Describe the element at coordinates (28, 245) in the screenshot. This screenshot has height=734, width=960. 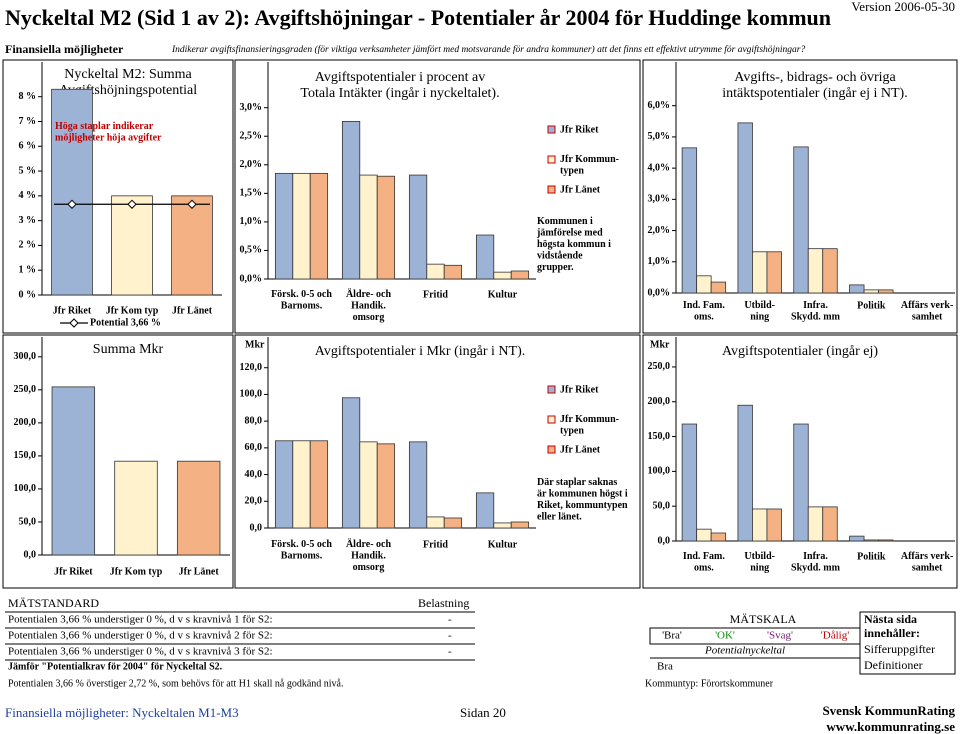
I see `y-tick-label: 2 %` at that location.